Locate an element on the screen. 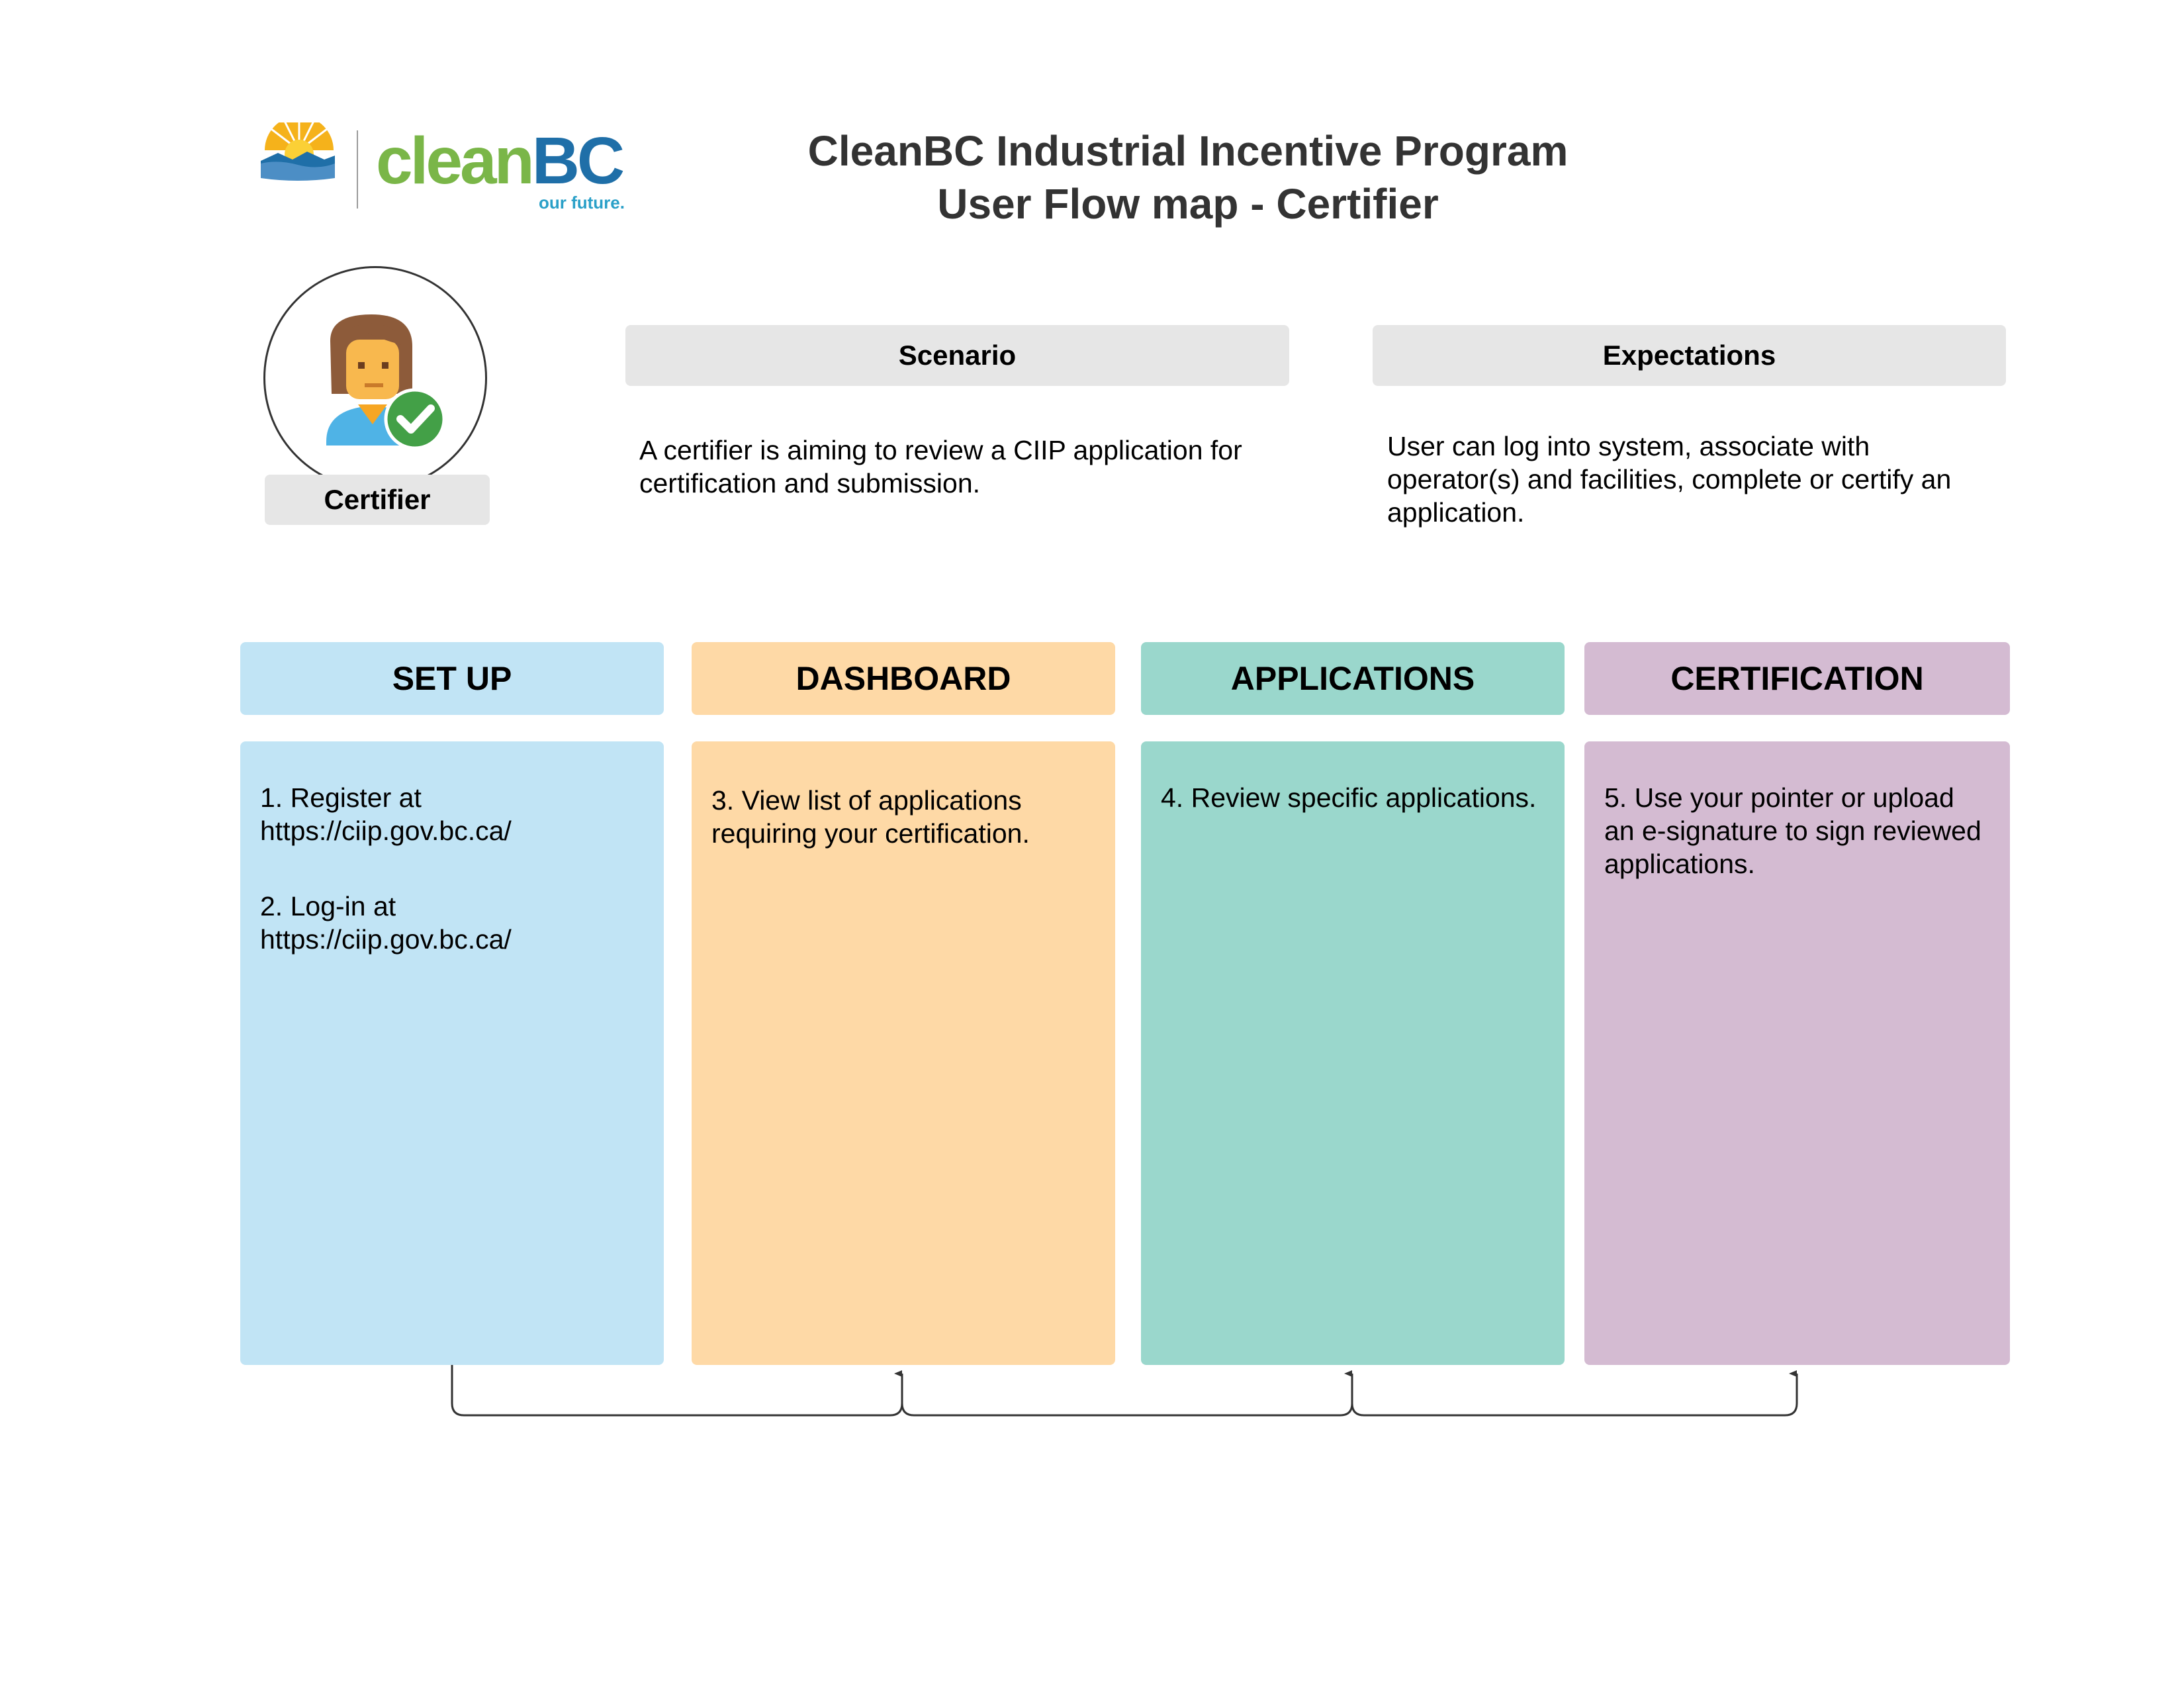 The image size is (2184, 1688). title-line-1: CleanBC Industrial Incentive Program is located at coordinates (1188, 151).